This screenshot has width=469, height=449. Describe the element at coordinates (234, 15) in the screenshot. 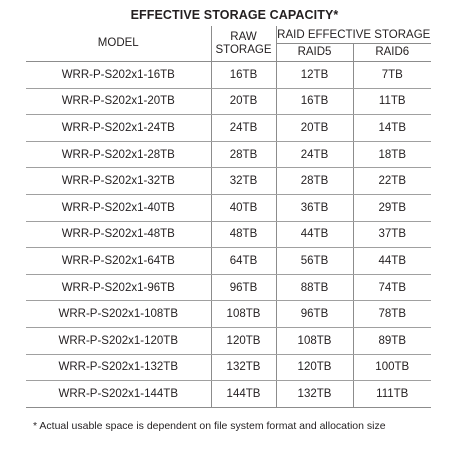

I see `table-title: EFFECTIVE STORAGE CAPACITY*` at that location.